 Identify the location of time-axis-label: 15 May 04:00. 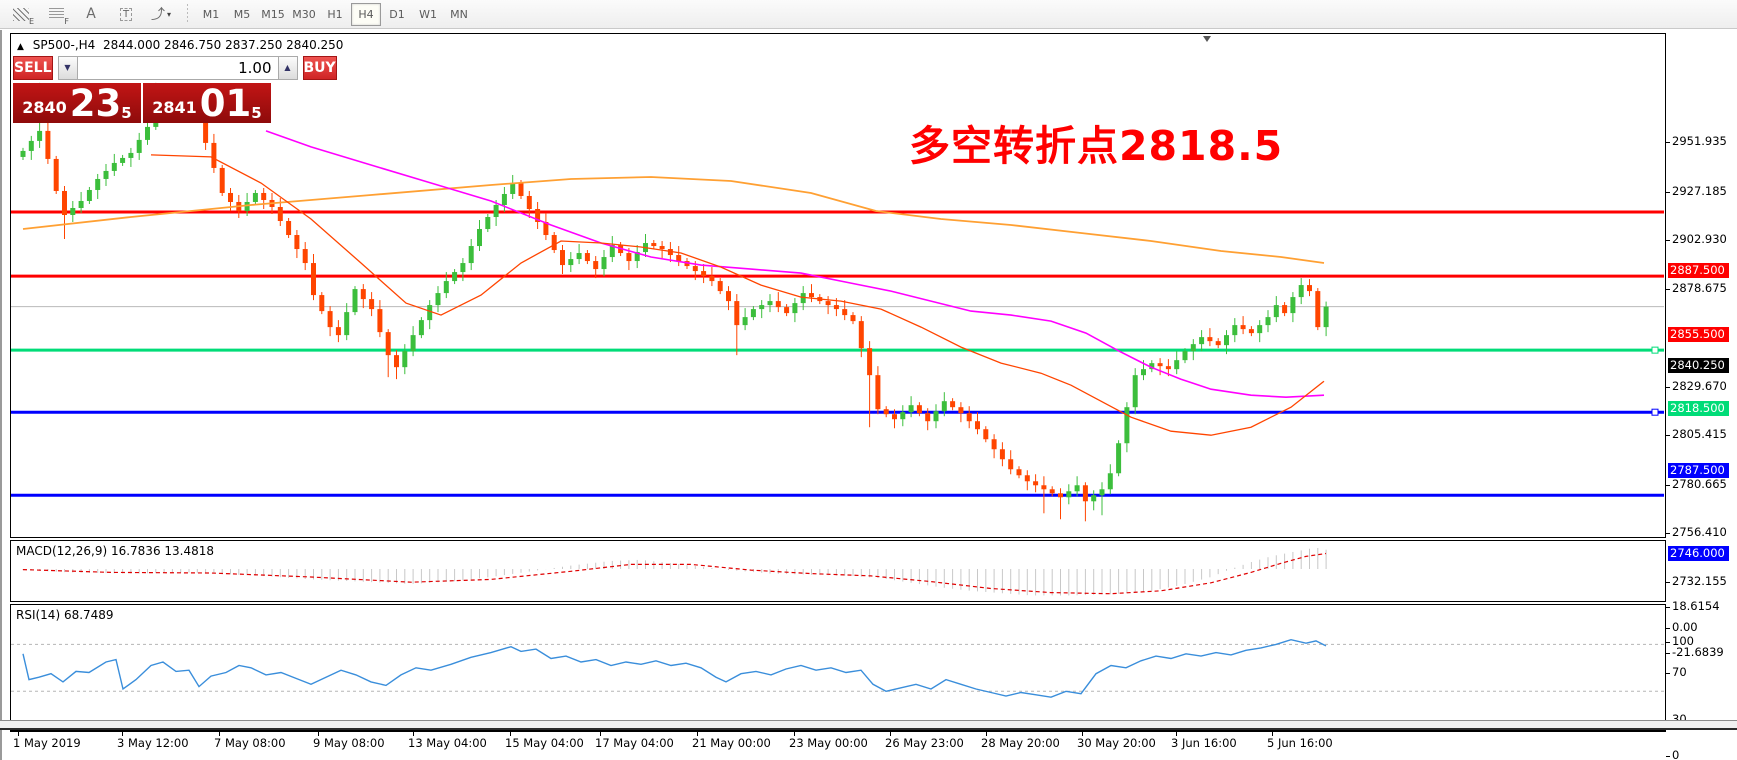
(544, 743).